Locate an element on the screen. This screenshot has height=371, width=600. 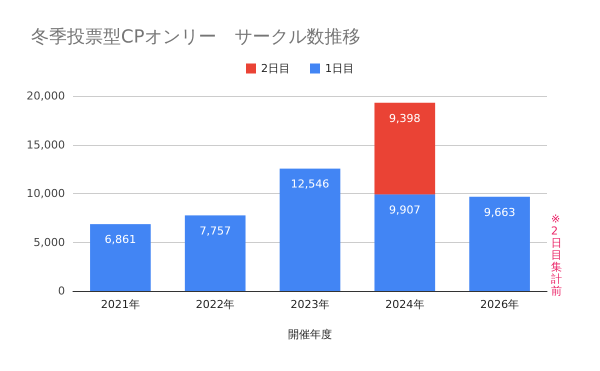
legend-label: 1日目 is located at coordinates (339, 68).